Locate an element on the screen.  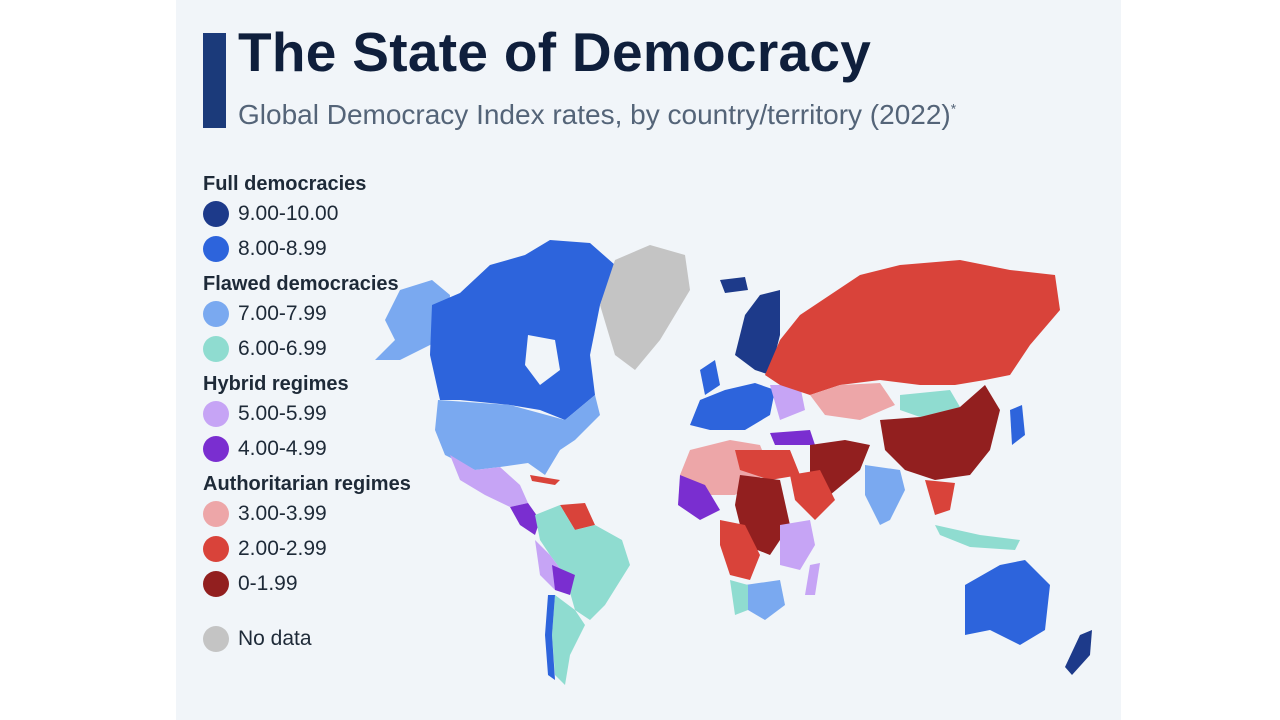
legend-label: 6.00-6.99 is located at coordinates (282, 348).